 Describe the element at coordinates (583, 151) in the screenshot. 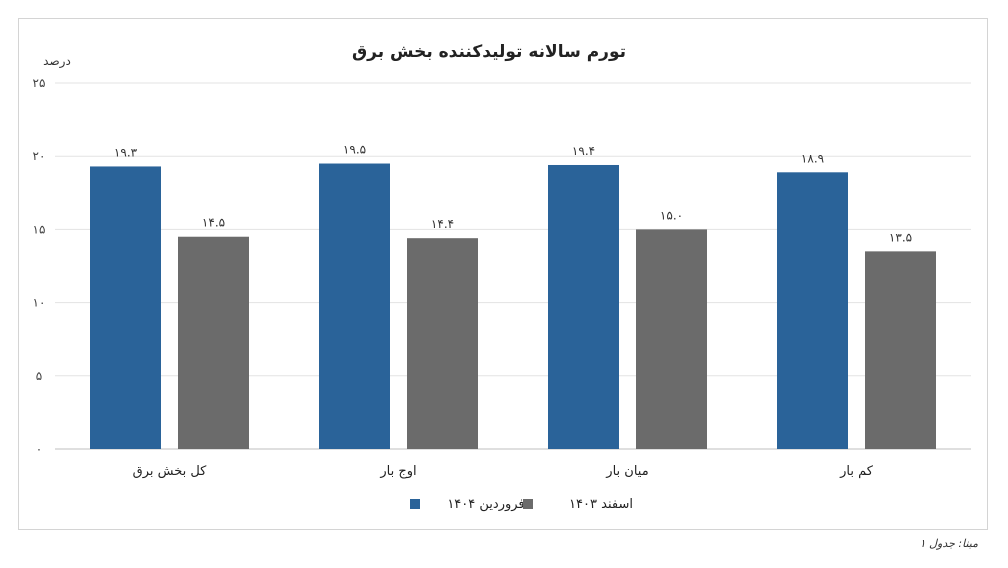

I see `data-label: ۱۹.۴` at that location.